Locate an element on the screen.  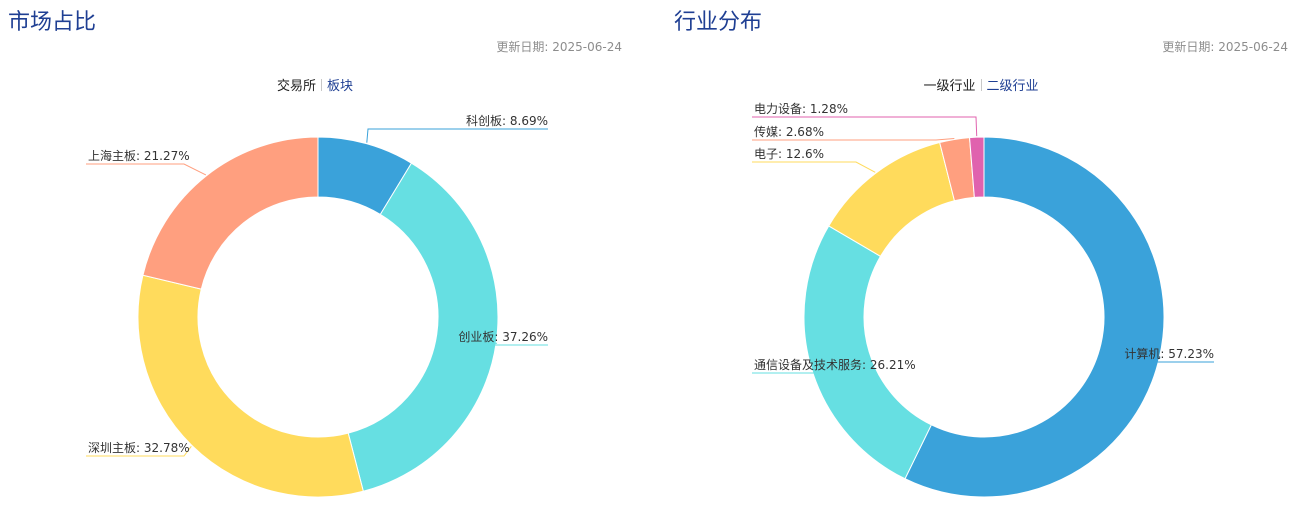
industry-data-label-5: 电力设备: 1.28% is located at coordinates (801, 109).